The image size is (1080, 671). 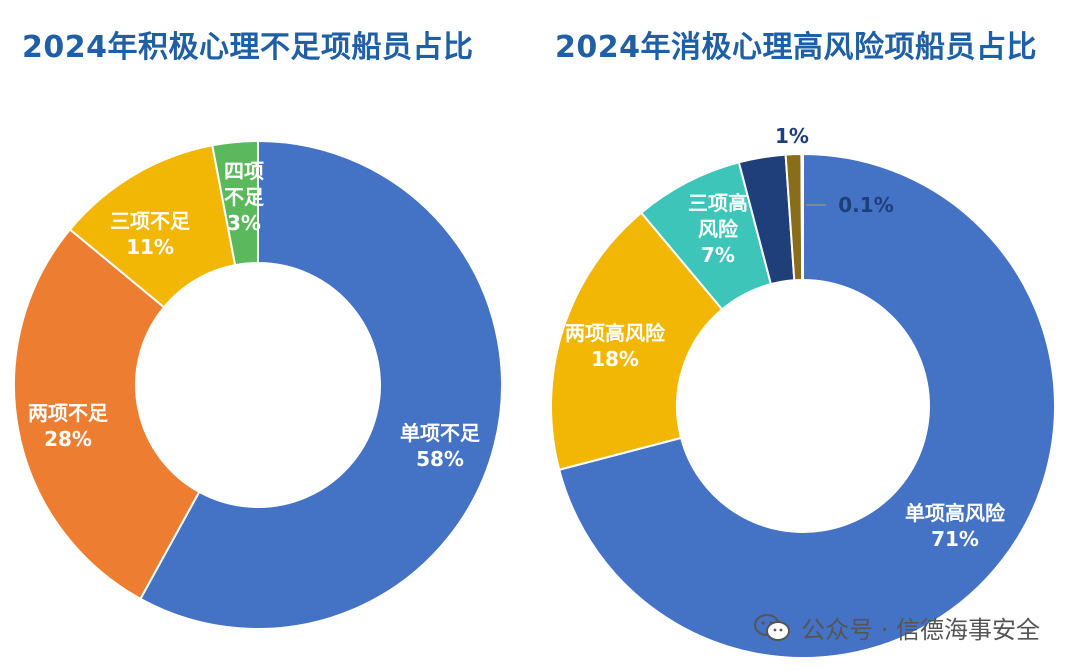 What do you see at coordinates (68, 426) in the screenshot?
I see `left-label-1: 两项不足 28%` at bounding box center [68, 426].